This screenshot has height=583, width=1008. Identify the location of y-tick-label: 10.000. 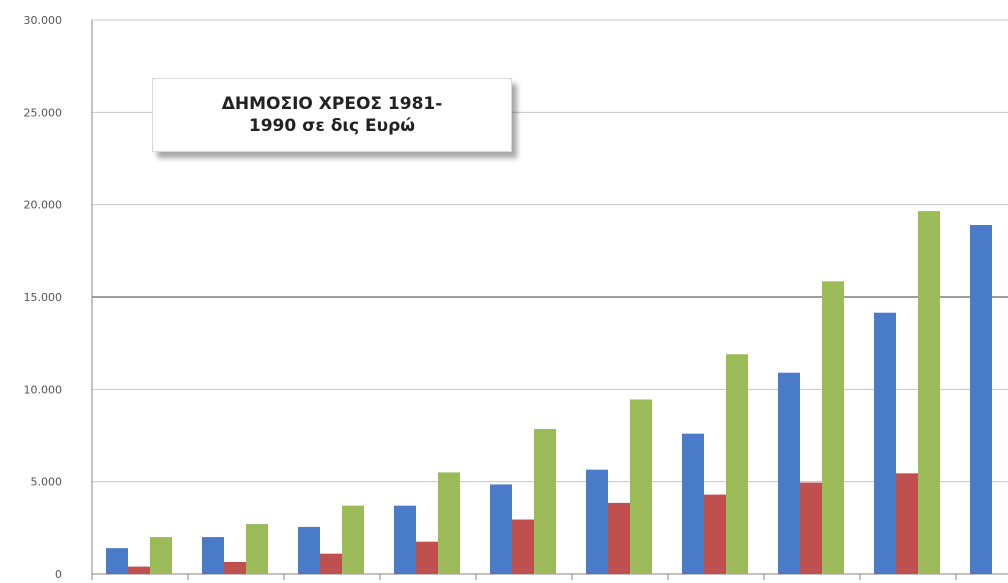
(43, 389).